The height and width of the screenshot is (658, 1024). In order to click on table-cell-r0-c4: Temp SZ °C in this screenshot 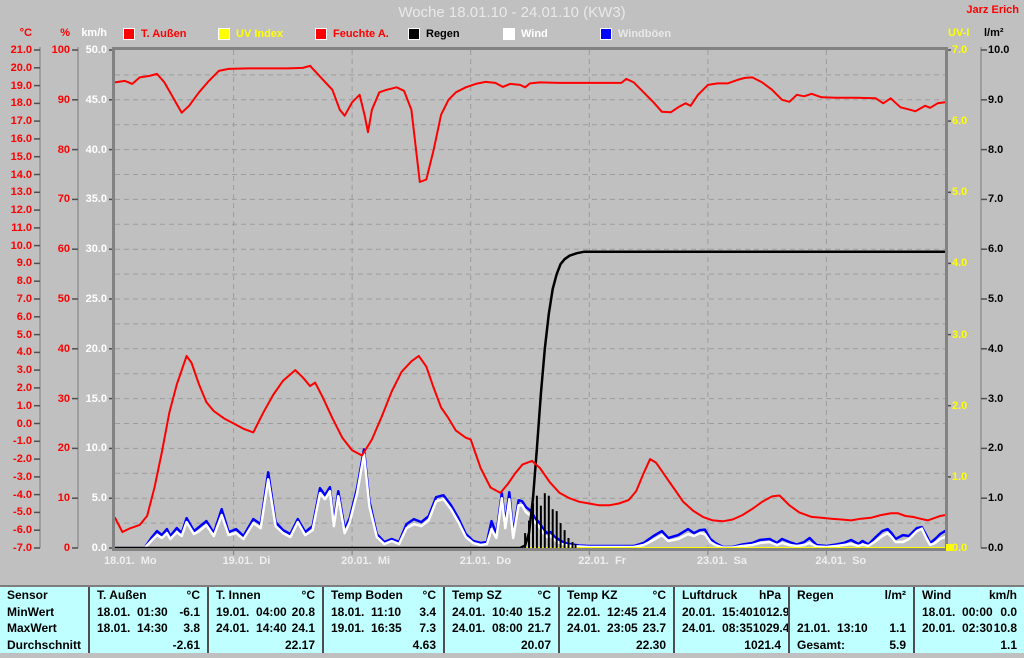, I will do `click(500, 595)`.